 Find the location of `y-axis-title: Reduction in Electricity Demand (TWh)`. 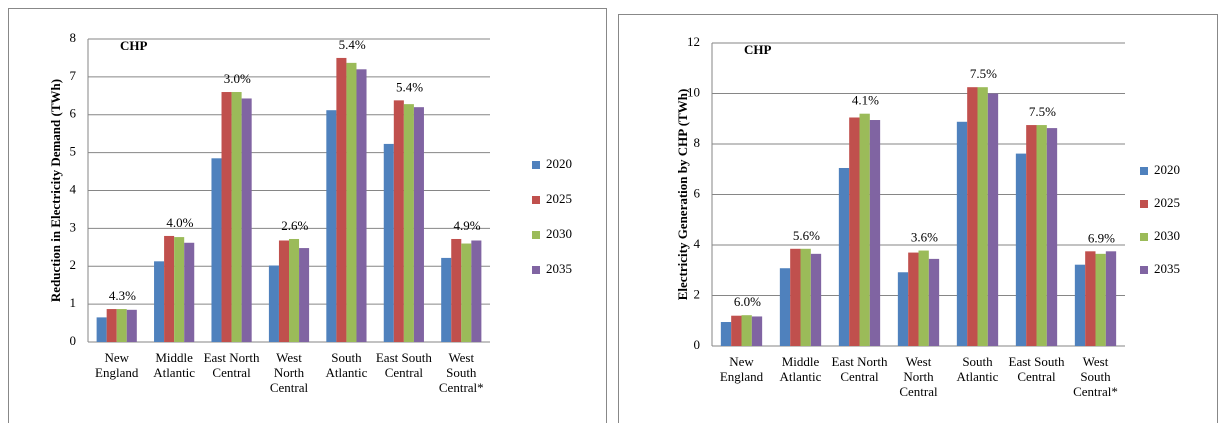

y-axis-title: Reduction in Electricity Demand (TWh) is located at coordinates (55, 190).